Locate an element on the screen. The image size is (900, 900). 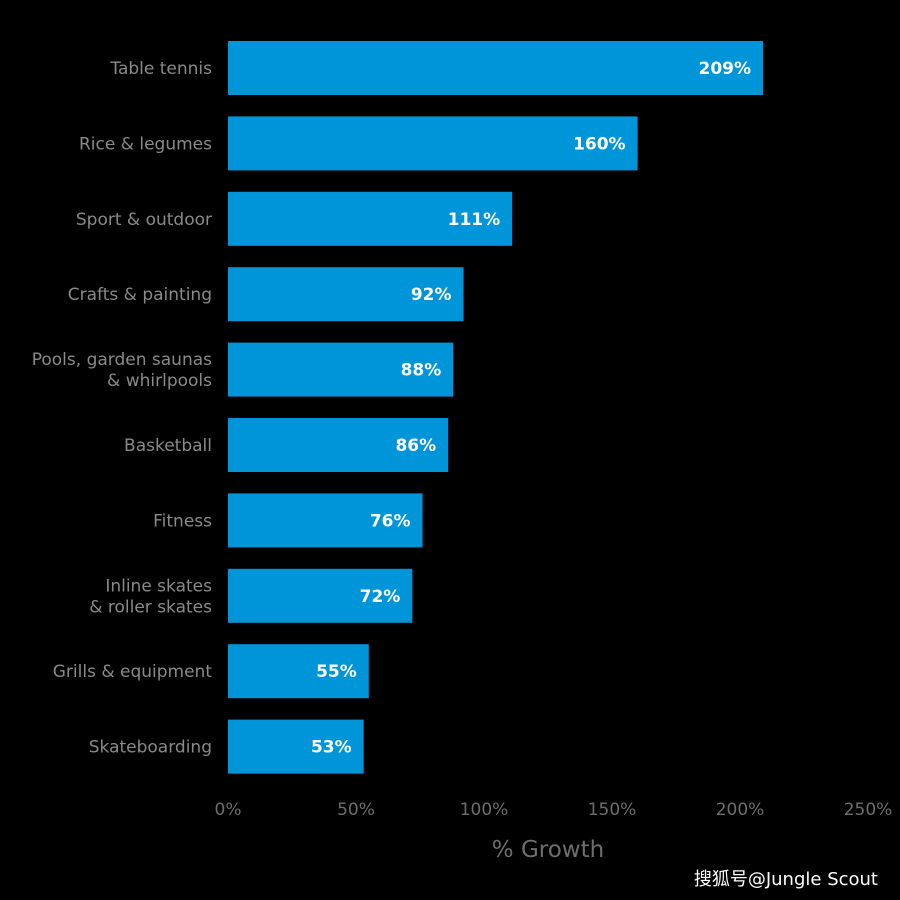
x-tick-label: 0% is located at coordinates (228, 810).